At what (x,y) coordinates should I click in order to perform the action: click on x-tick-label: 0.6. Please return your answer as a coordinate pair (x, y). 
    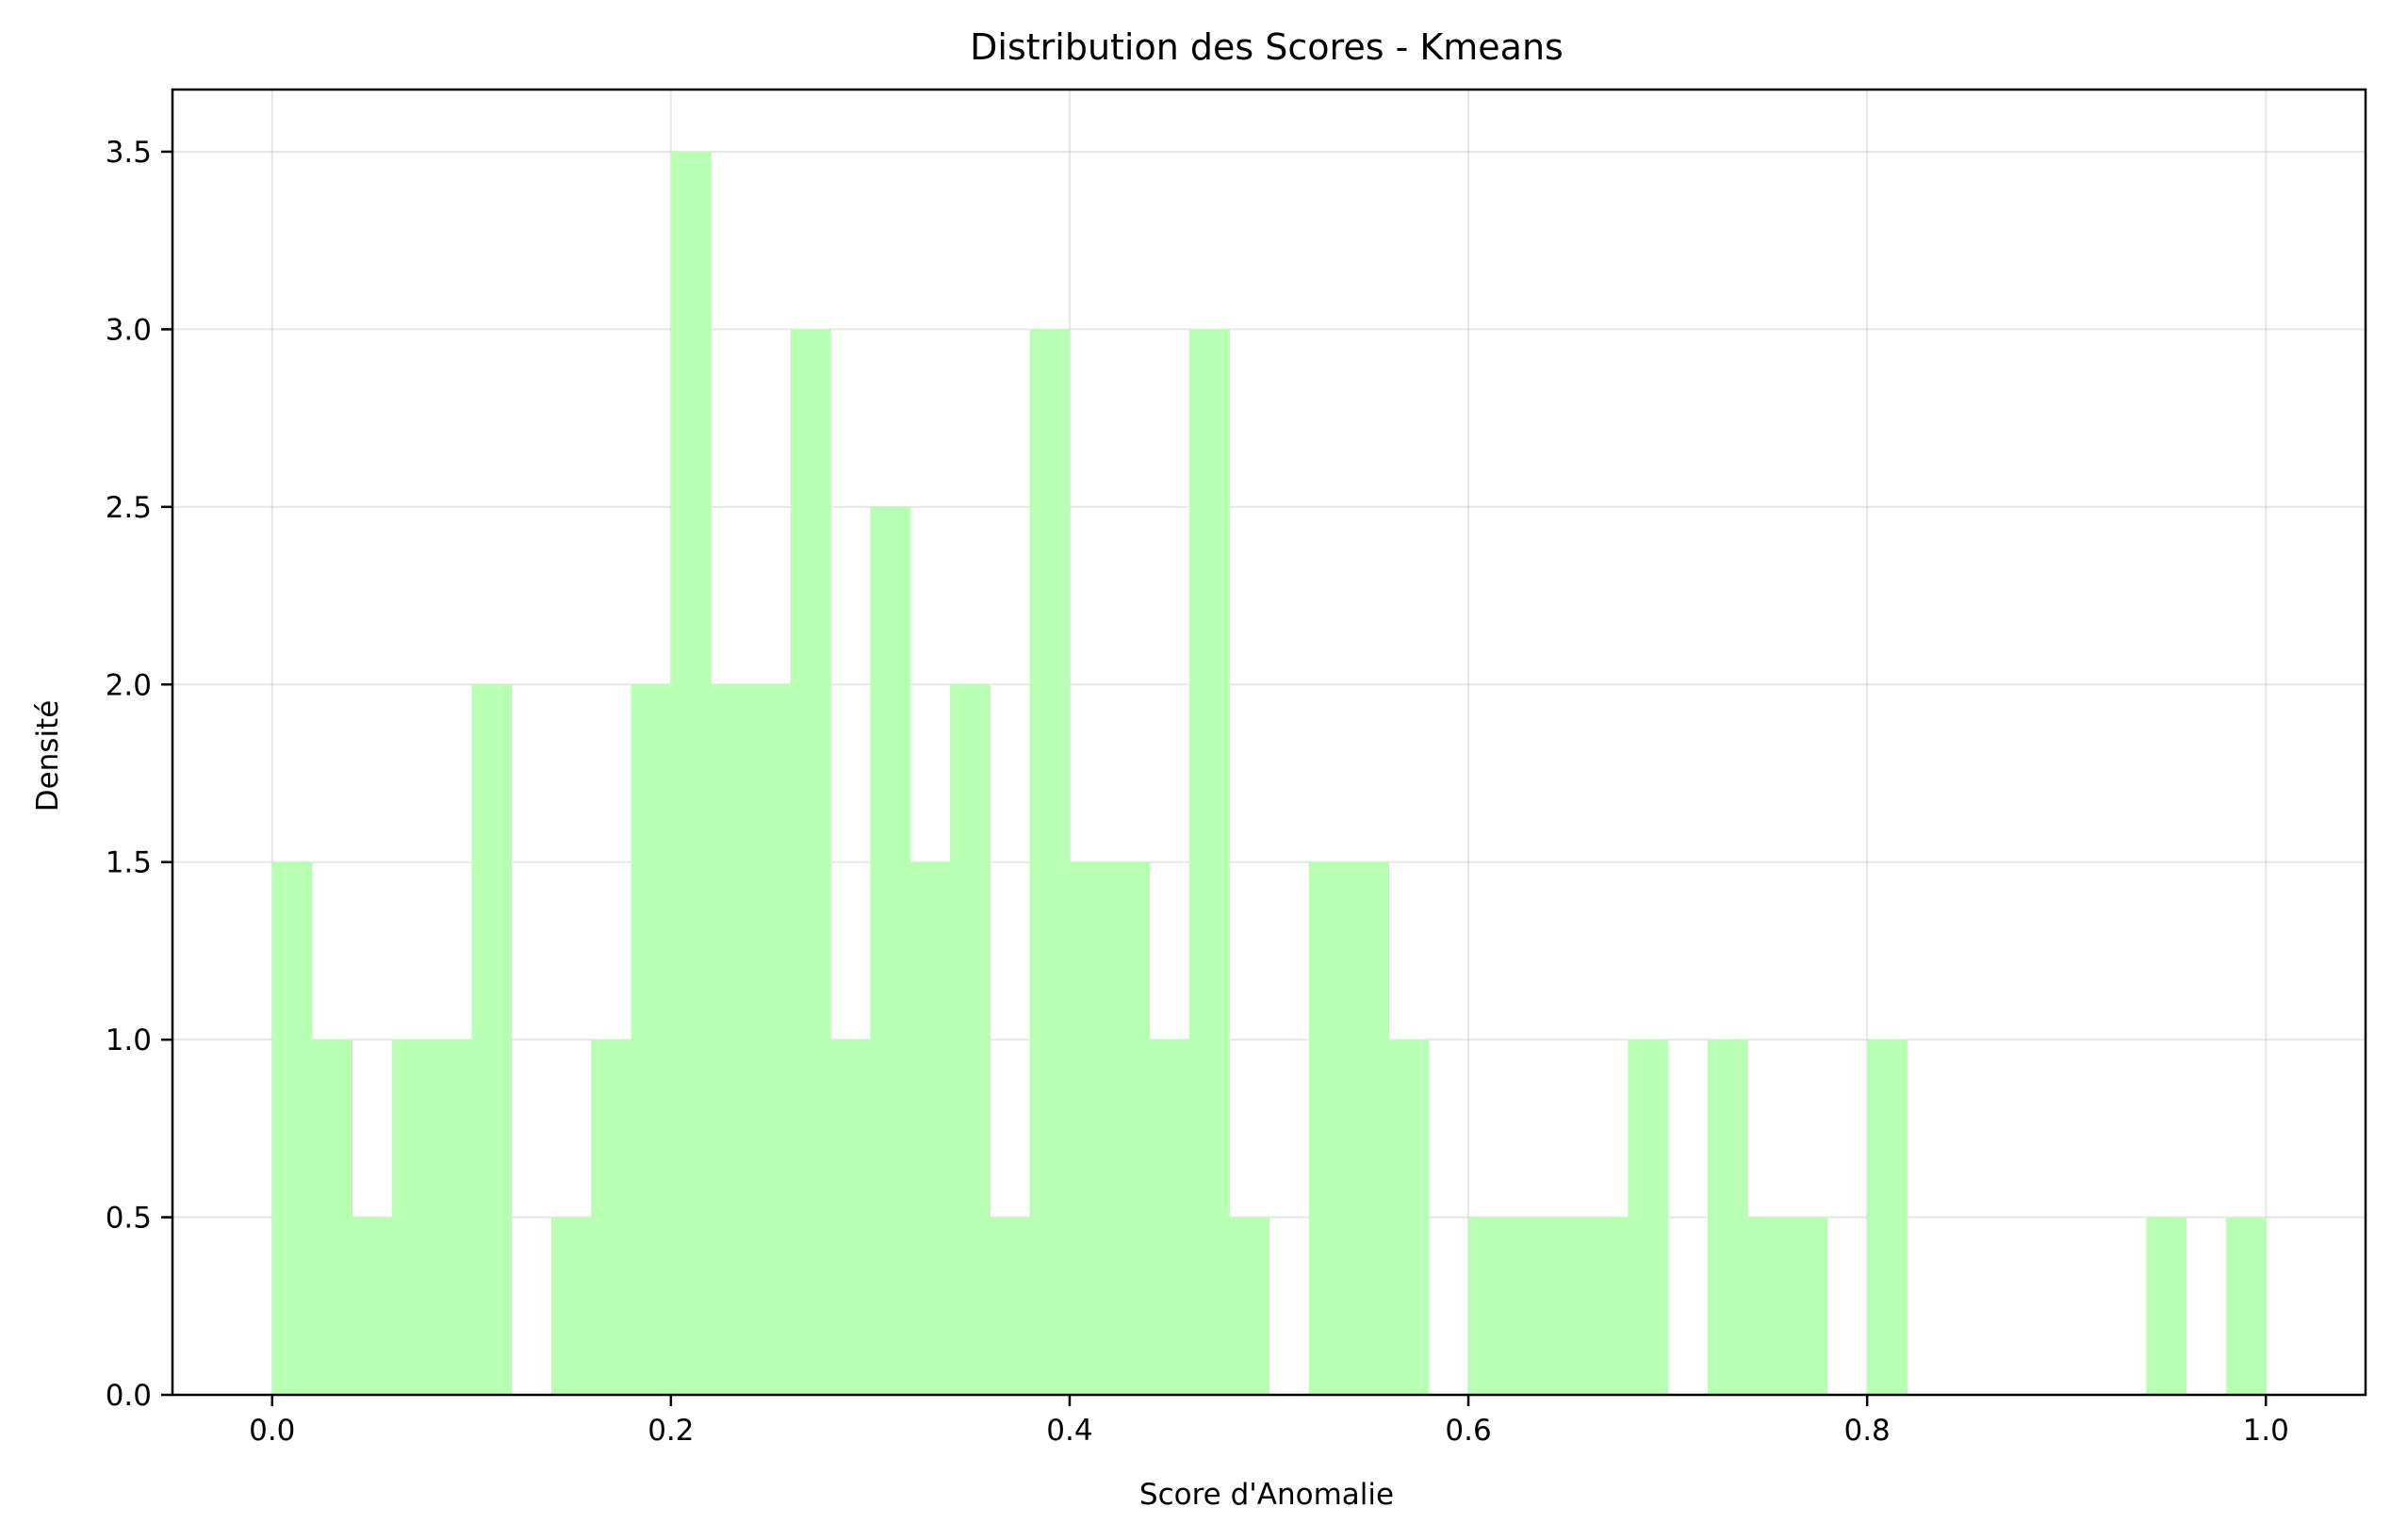
    Looking at the image, I should click on (1468, 1431).